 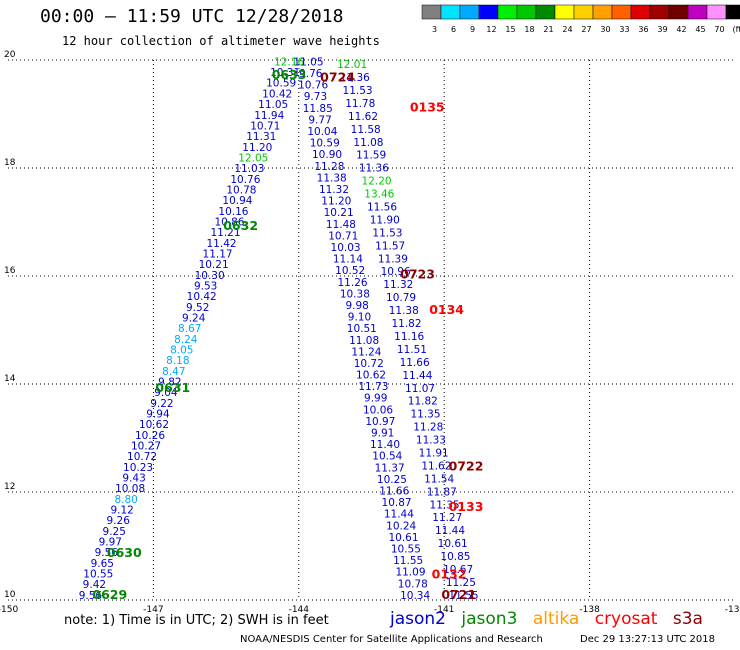 What do you see at coordinates (382, 208) in the screenshot?
I see `wave-height-value: 11.56` at bounding box center [382, 208].